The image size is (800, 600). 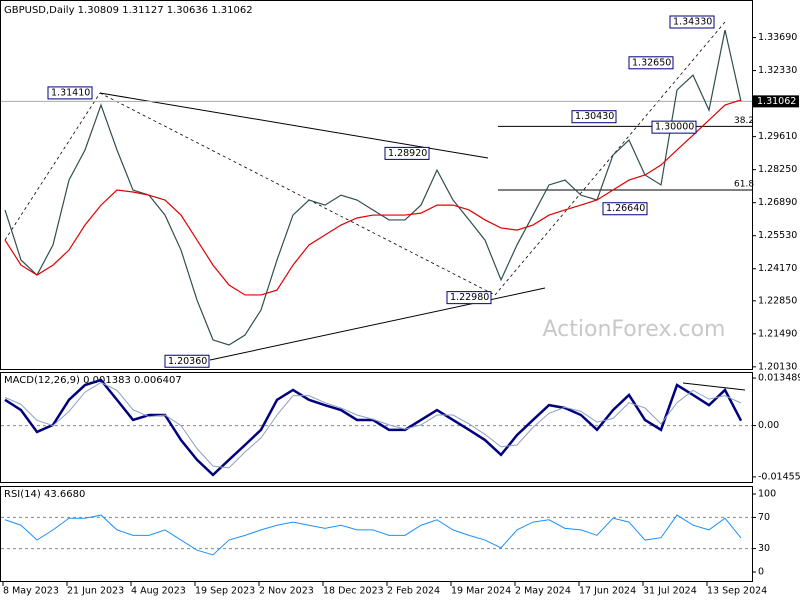 What do you see at coordinates (777, 70) in the screenshot?
I see `y-tick-label: 1.32330` at bounding box center [777, 70].